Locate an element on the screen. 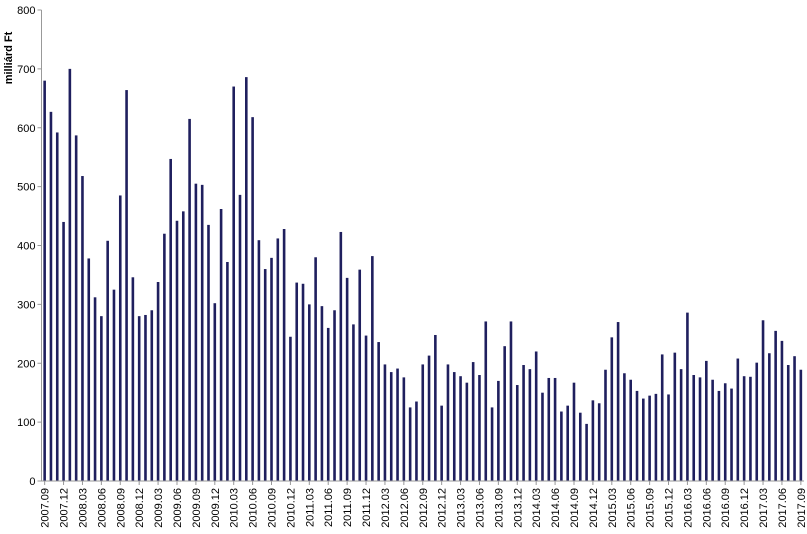 Image resolution: width=807 pixels, height=534 pixels. x-tick-label: 2009.03 is located at coordinates (159, 508).